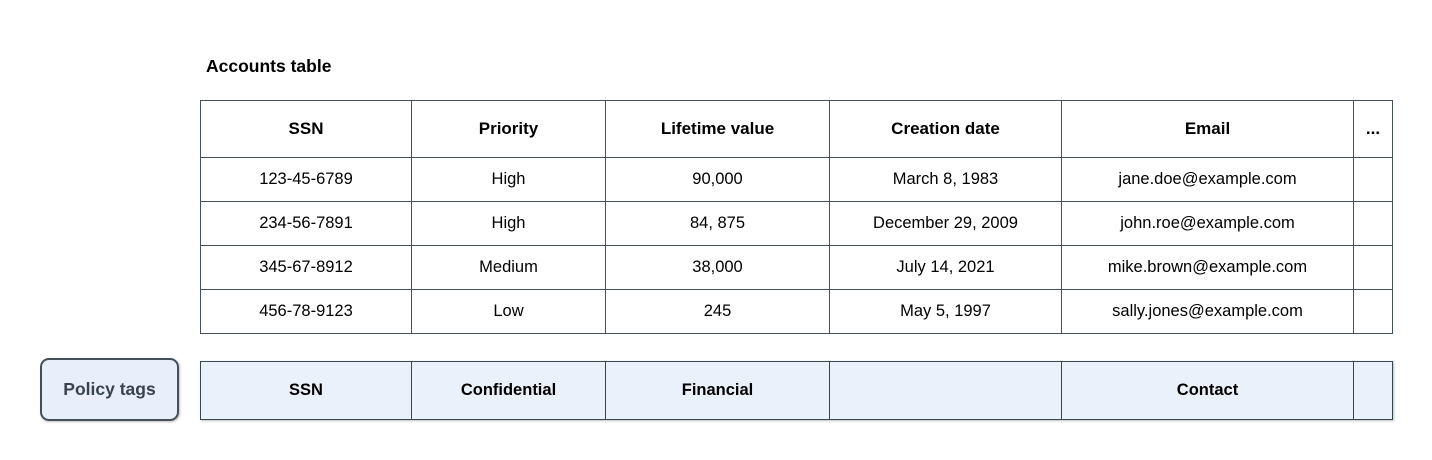  I want to click on column-header-lifetime-value: Lifetime value, so click(717, 129).